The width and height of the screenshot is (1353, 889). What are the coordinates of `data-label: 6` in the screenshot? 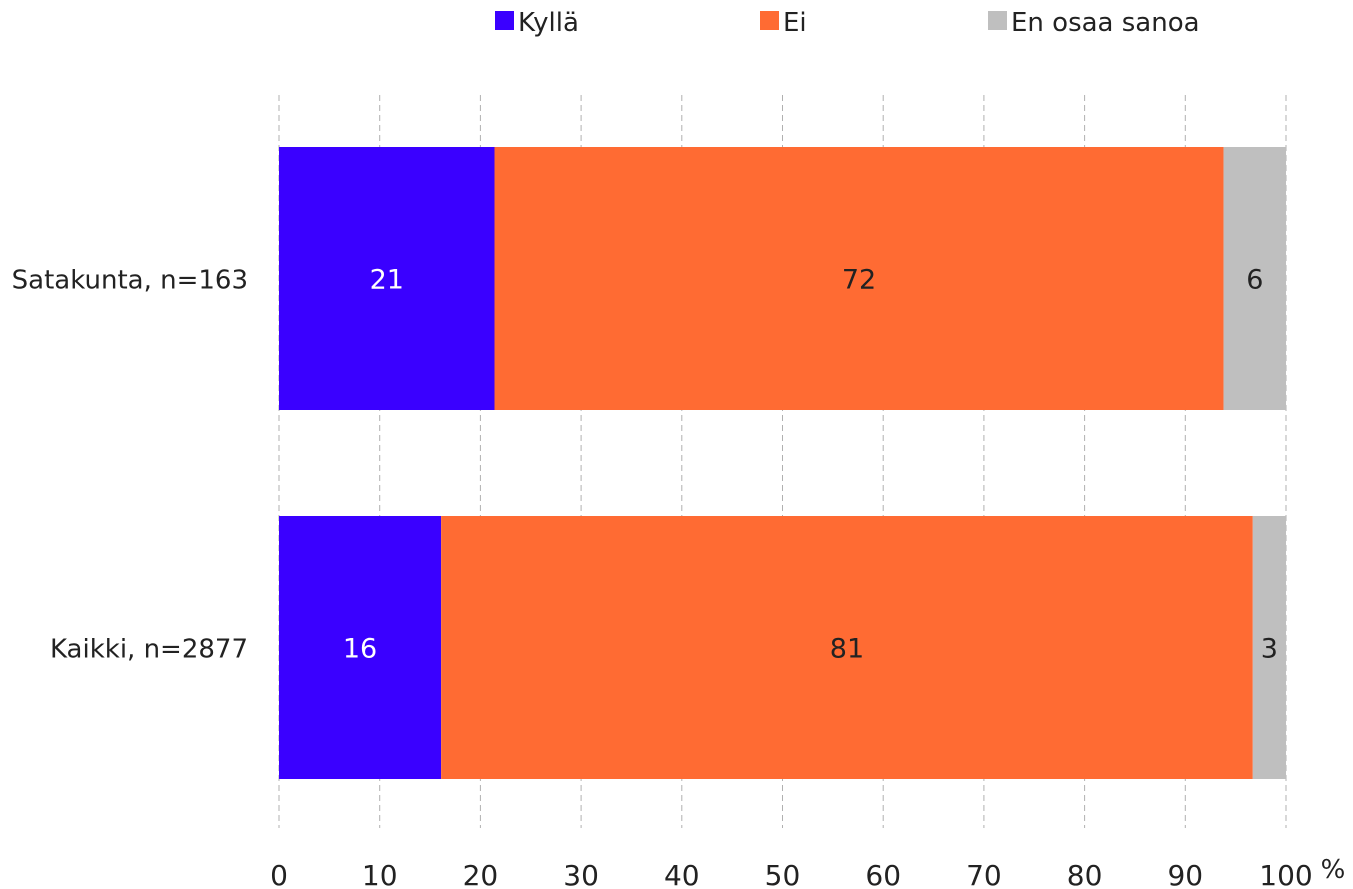 It's located at (1254, 280).